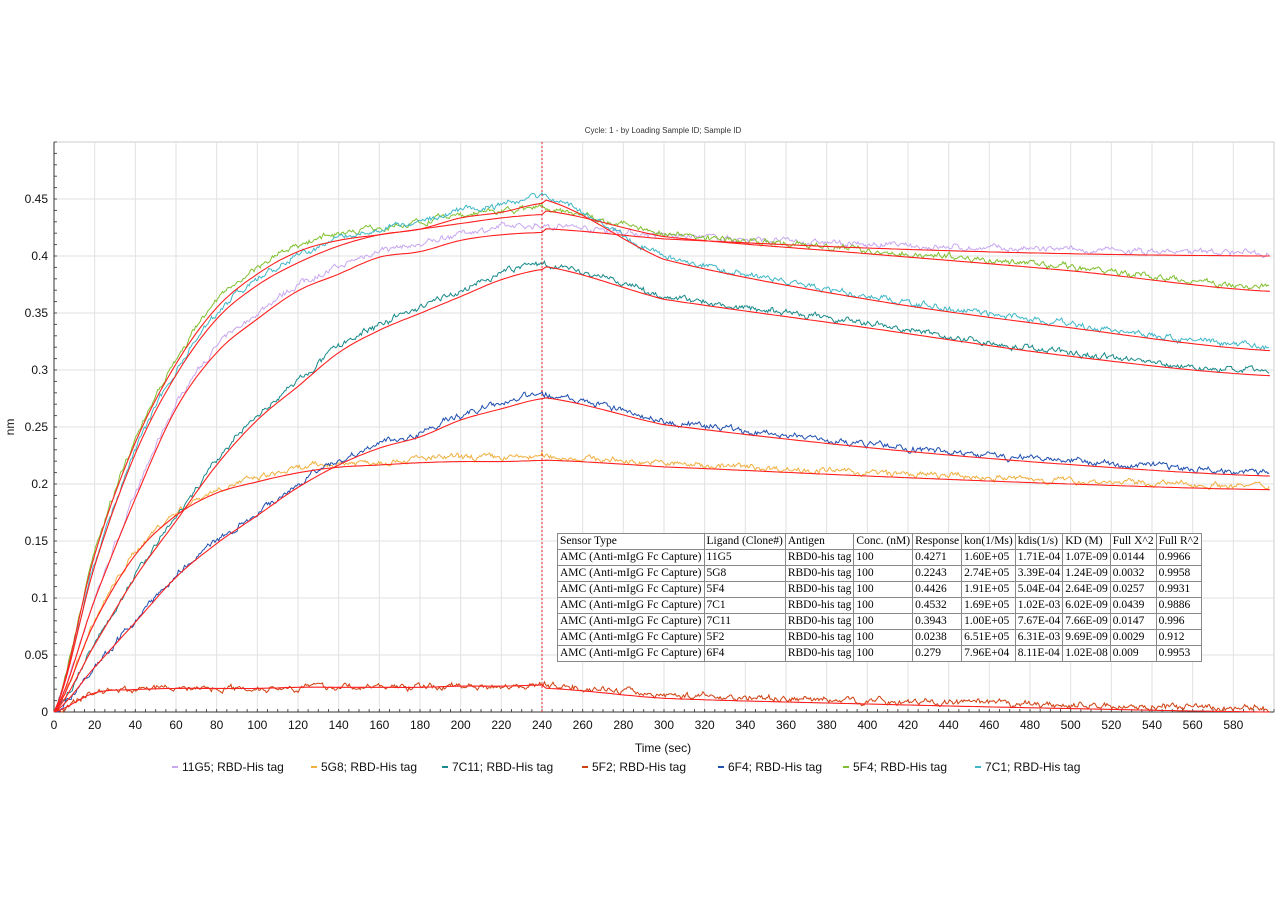 The image size is (1280, 913). Describe the element at coordinates (1178, 573) in the screenshot. I see `table-cell: 0.9958` at that location.